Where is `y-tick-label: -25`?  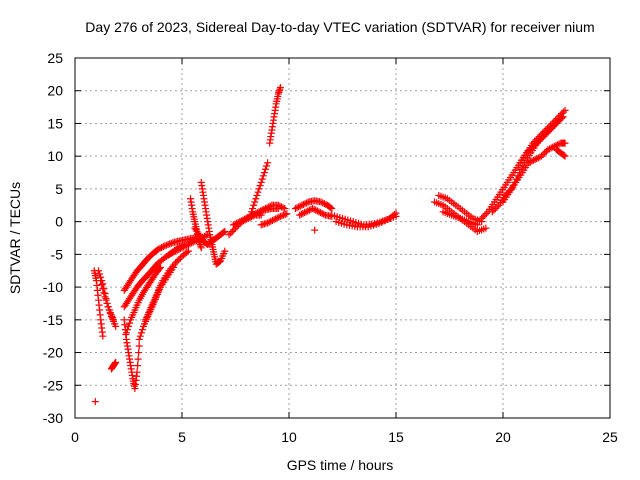
y-tick-label: -25 is located at coordinates (53, 385).